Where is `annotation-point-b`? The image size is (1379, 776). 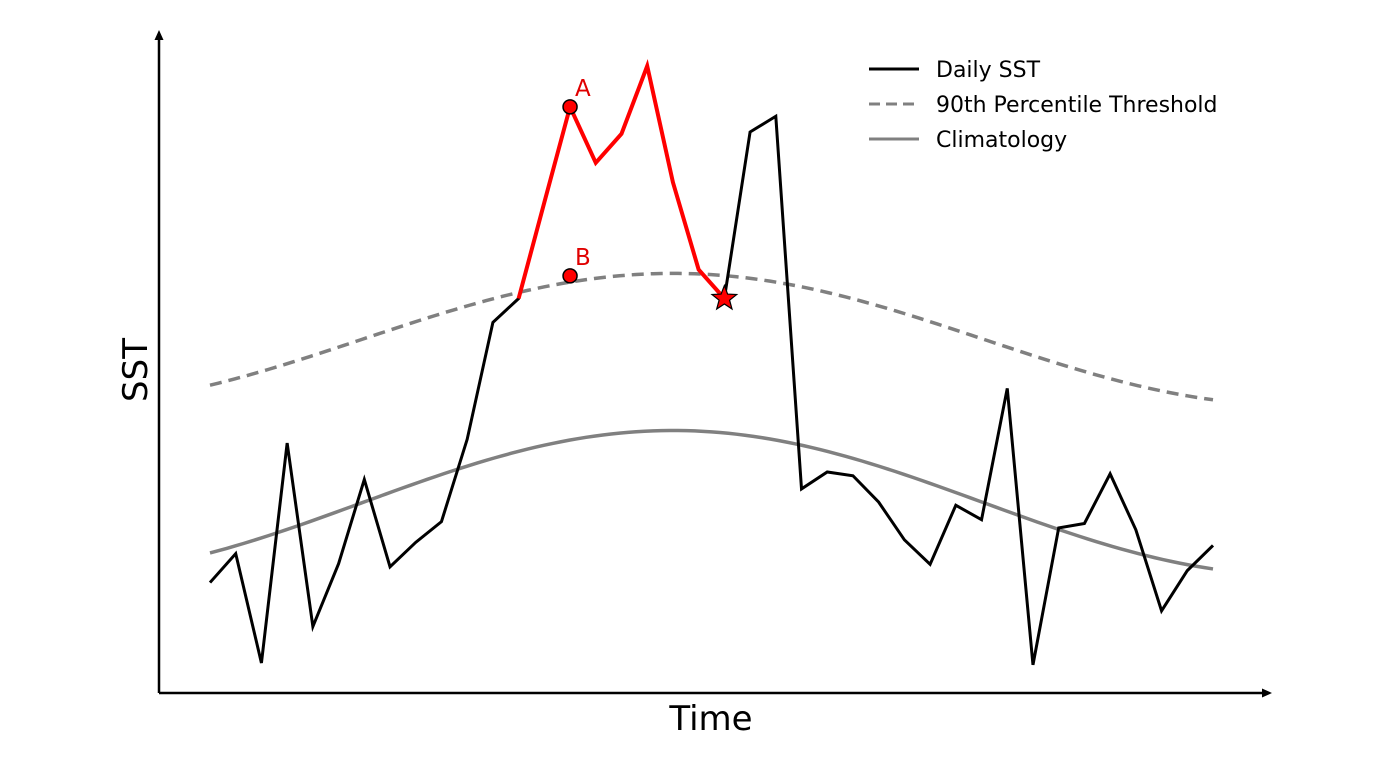 annotation-point-b is located at coordinates (570, 276).